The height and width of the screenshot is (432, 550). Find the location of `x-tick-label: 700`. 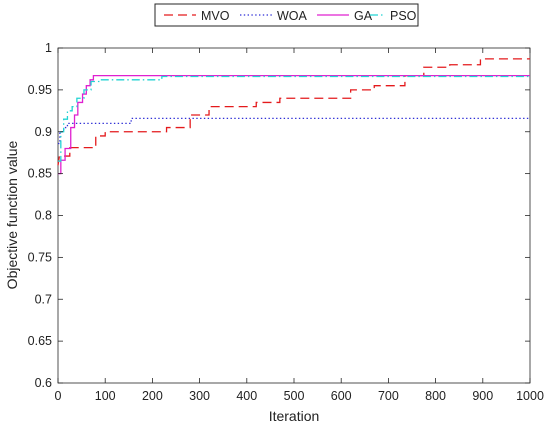

x-tick-label: 700 is located at coordinates (388, 396).